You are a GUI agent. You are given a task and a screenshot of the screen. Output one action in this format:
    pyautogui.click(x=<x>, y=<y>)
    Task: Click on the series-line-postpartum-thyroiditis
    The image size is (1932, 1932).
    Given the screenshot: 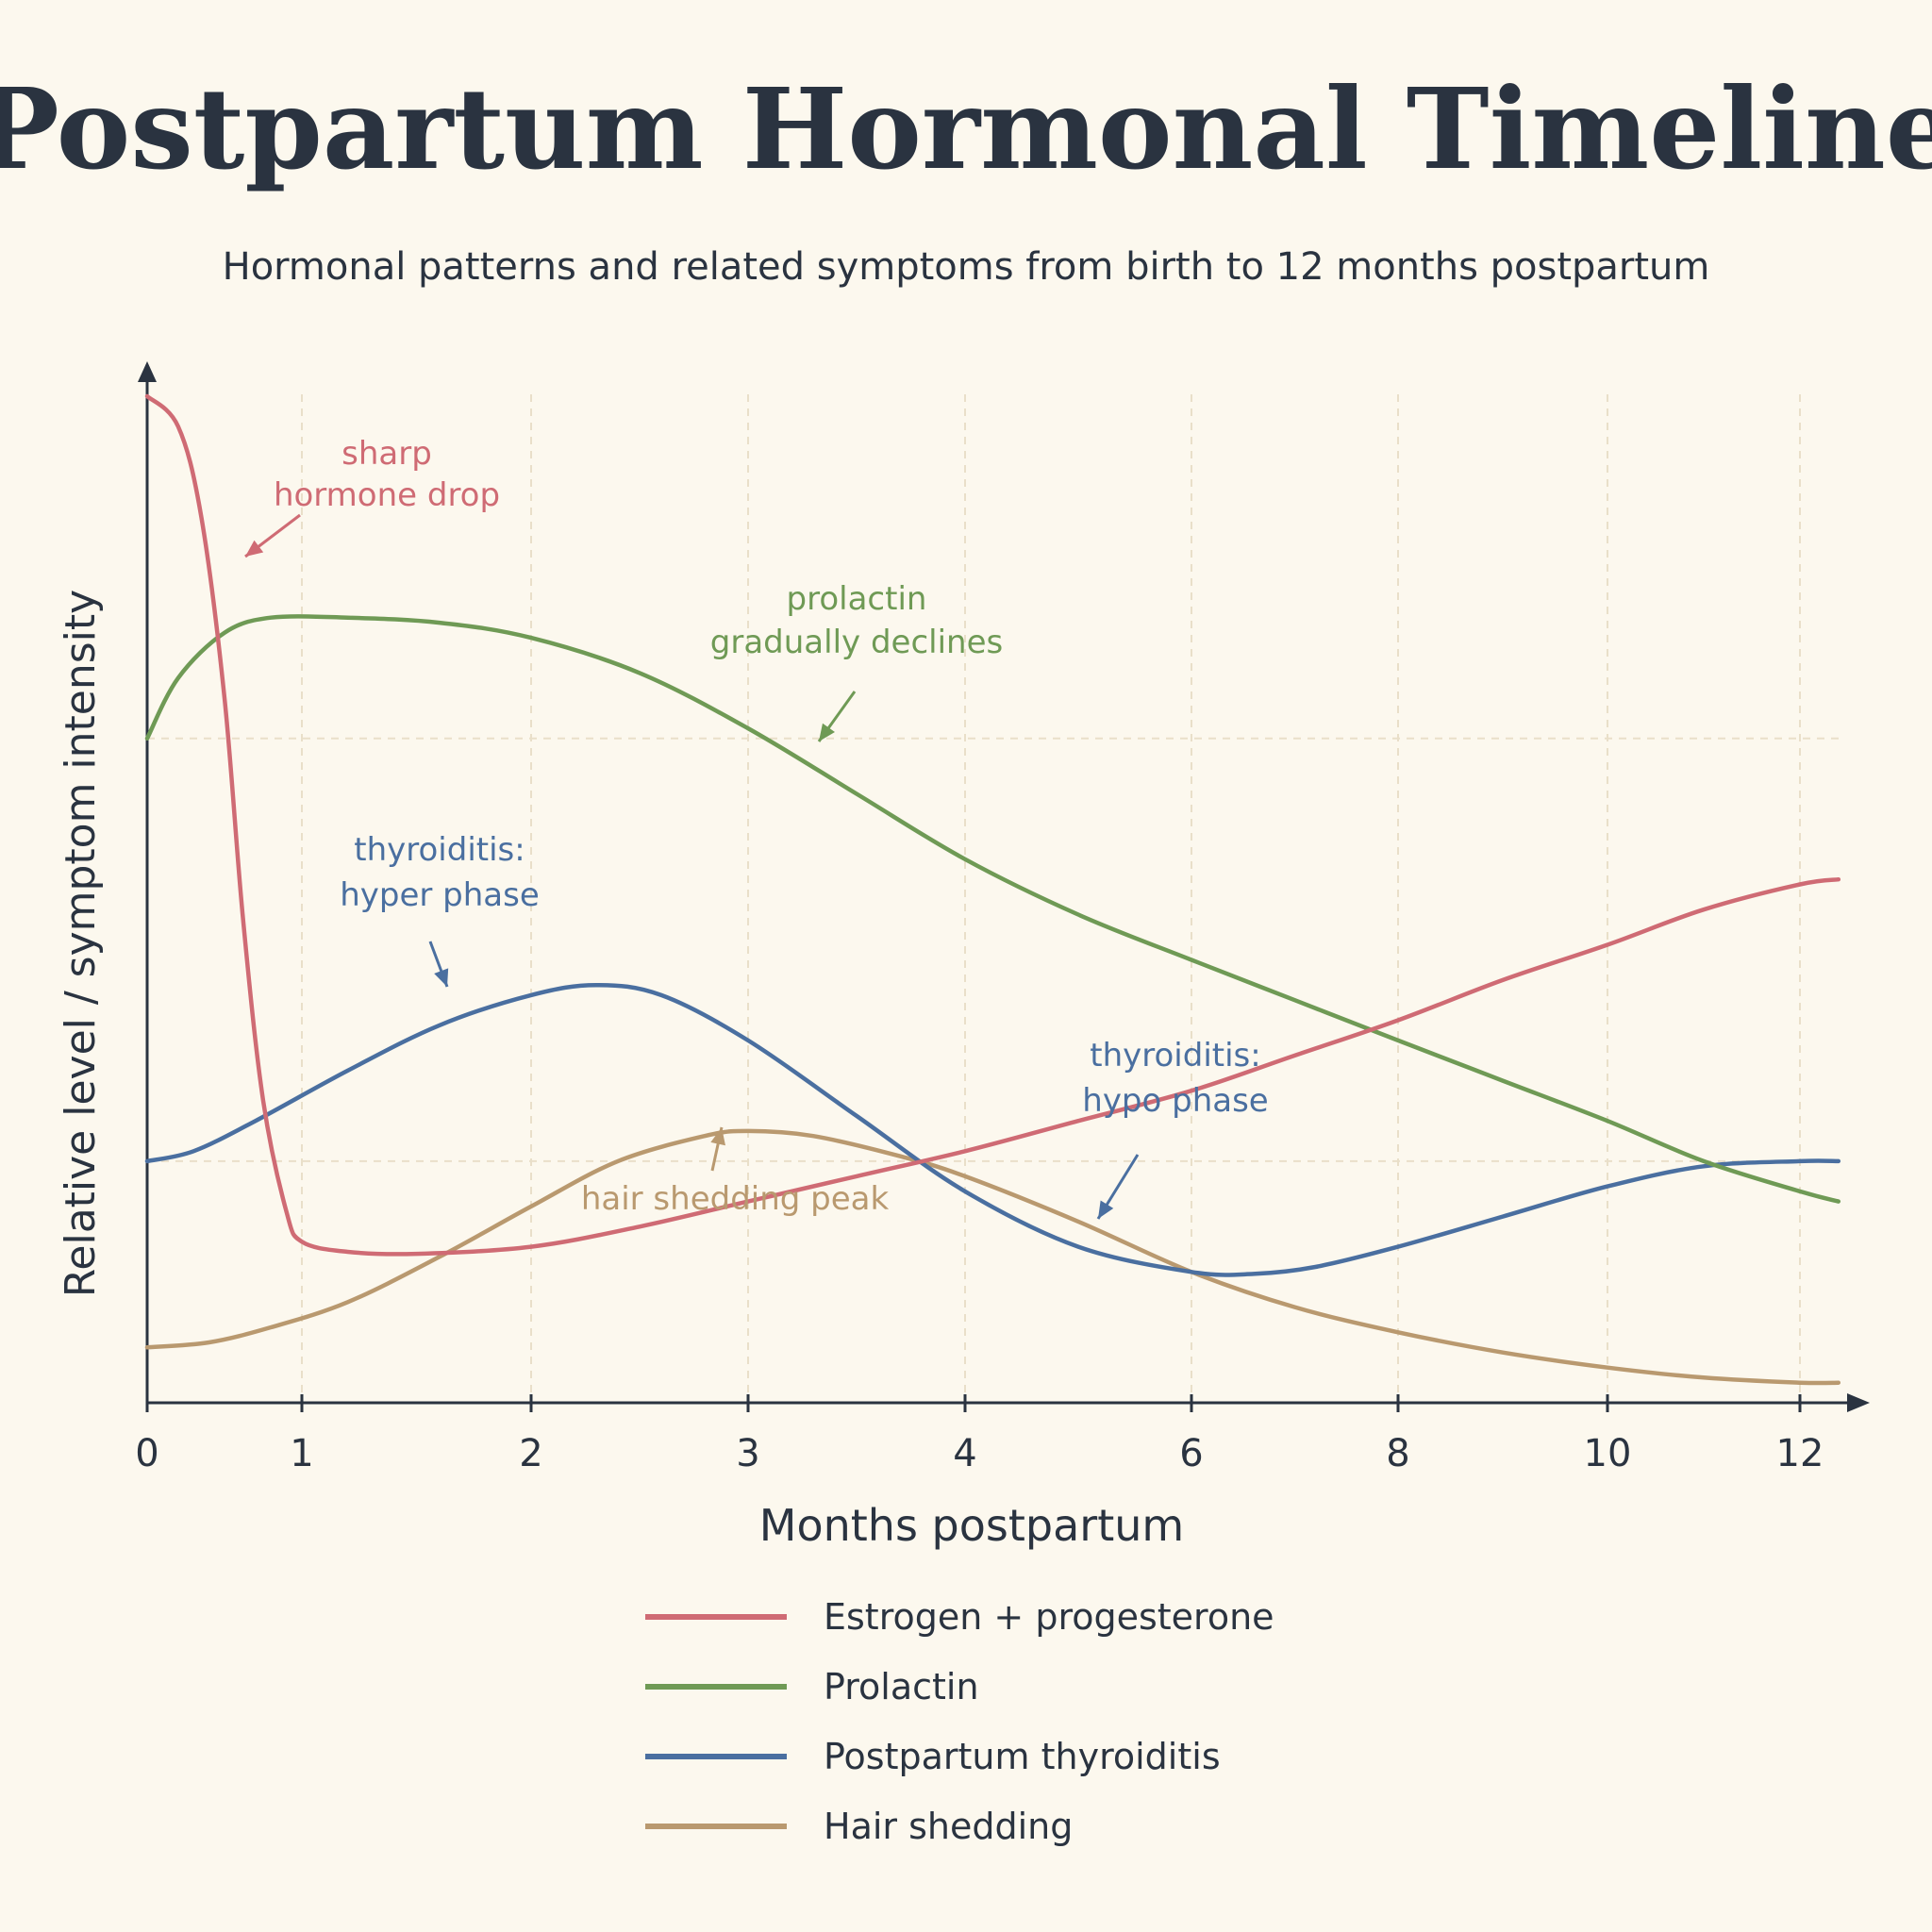 What is the action you would take?
    pyautogui.click(x=993, y=1130)
    